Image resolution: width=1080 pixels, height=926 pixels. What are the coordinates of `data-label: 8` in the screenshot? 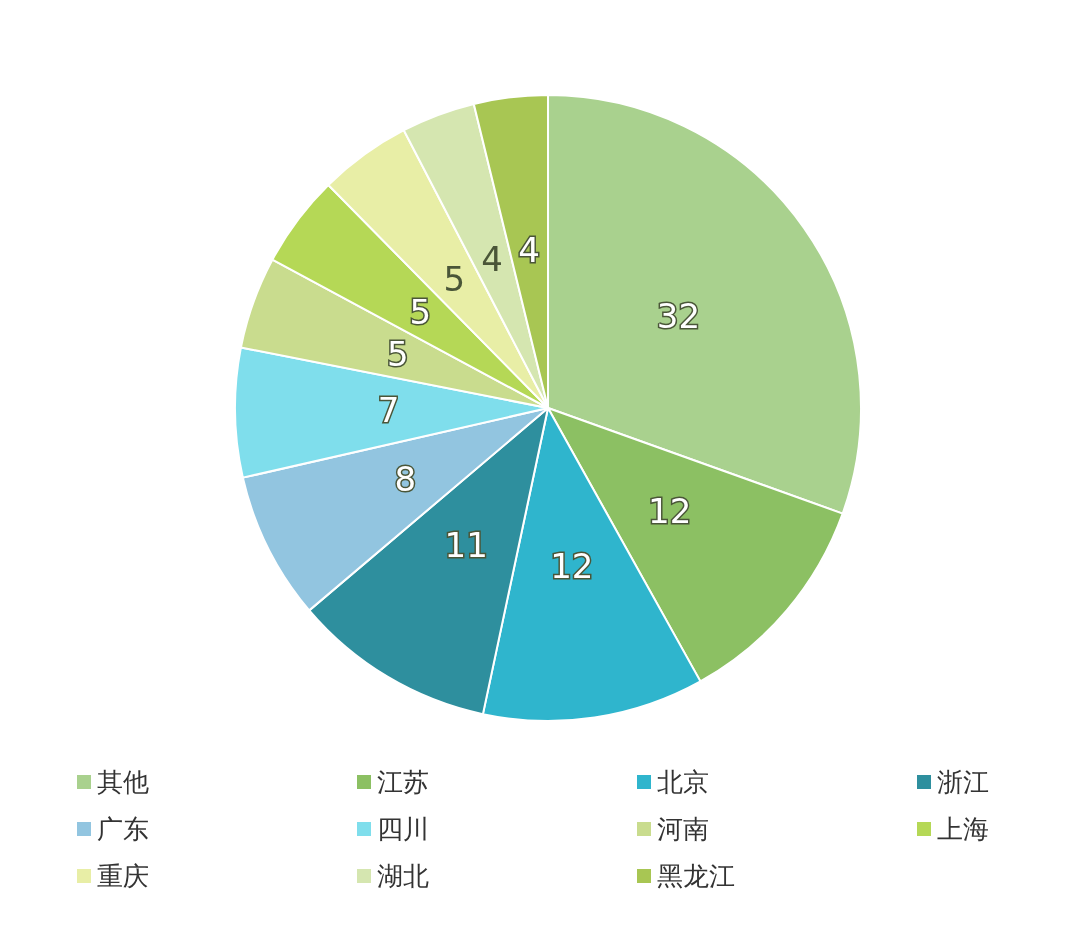 It's located at (405, 479).